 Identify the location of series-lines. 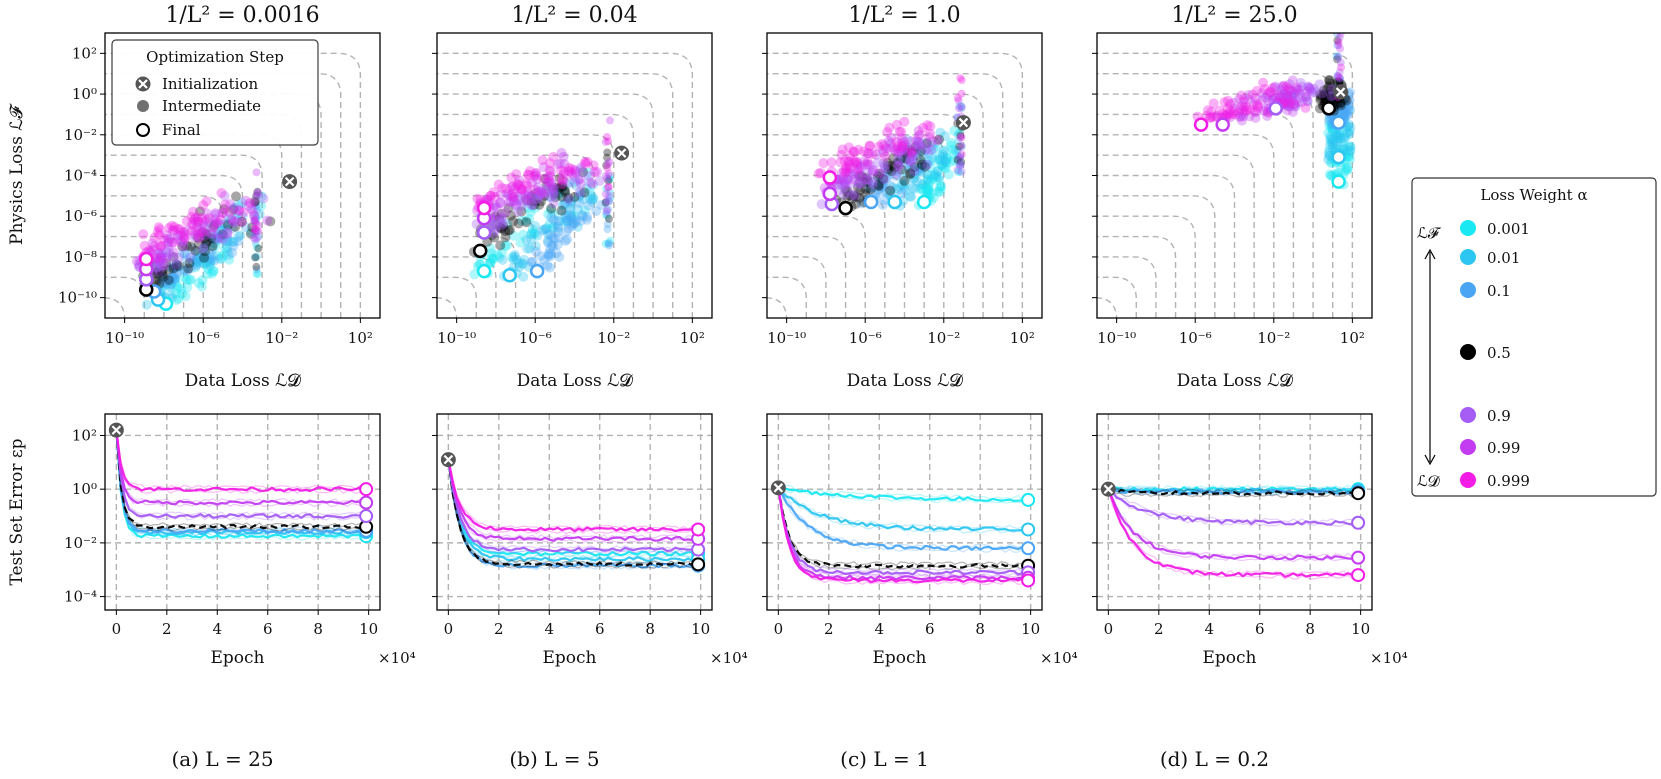
(1234, 532).